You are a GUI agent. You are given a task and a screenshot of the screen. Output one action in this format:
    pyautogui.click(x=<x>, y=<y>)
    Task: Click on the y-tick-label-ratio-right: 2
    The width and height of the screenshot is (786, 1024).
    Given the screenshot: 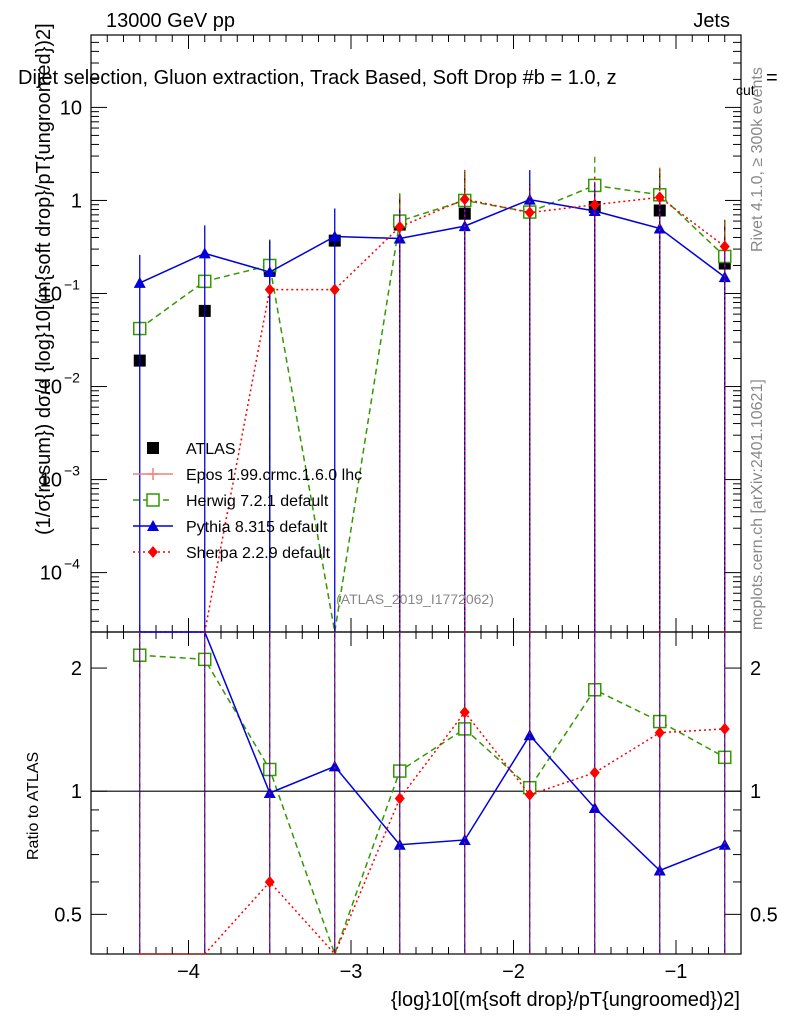 What is the action you would take?
    pyautogui.click(x=755, y=669)
    